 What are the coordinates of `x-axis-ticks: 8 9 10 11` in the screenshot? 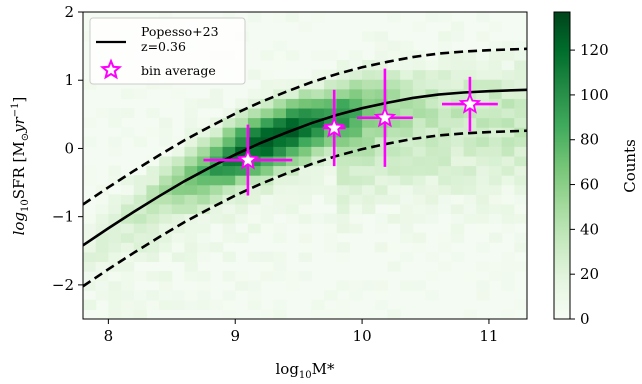 It's located at (301, 332).